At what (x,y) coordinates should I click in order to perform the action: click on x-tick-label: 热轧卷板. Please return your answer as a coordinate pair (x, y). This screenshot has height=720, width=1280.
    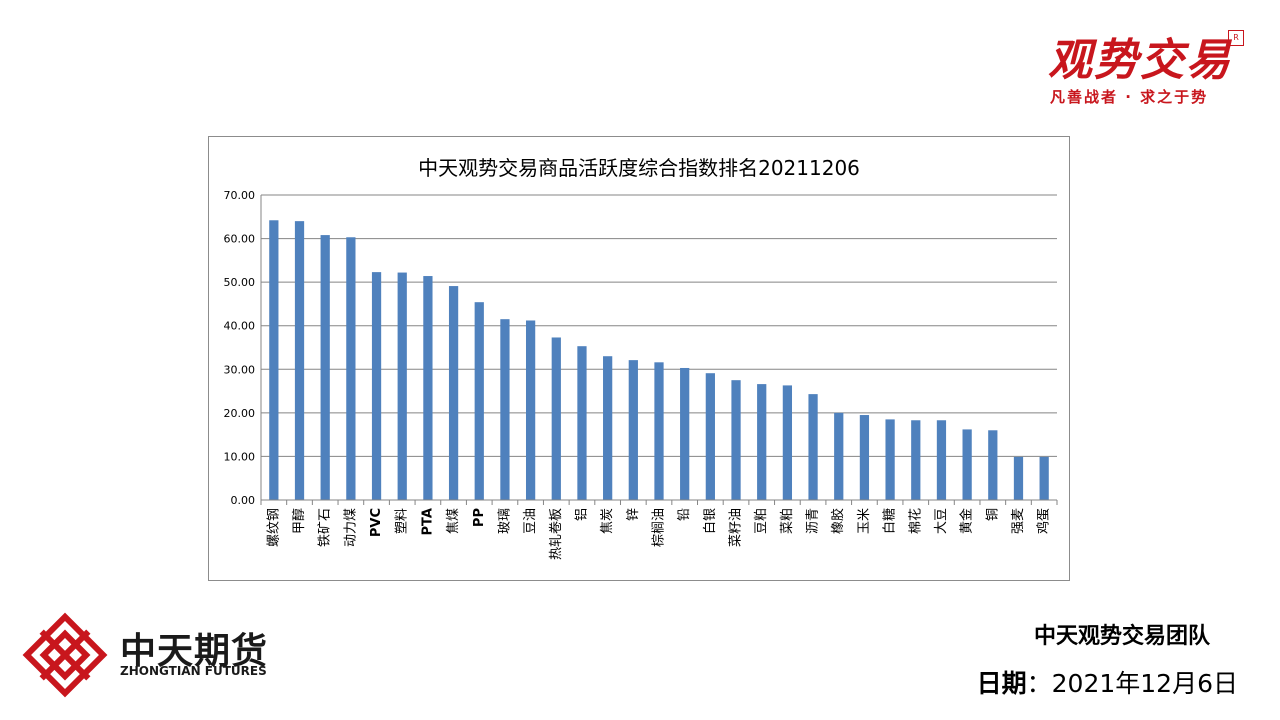
    Looking at the image, I should click on (556, 534).